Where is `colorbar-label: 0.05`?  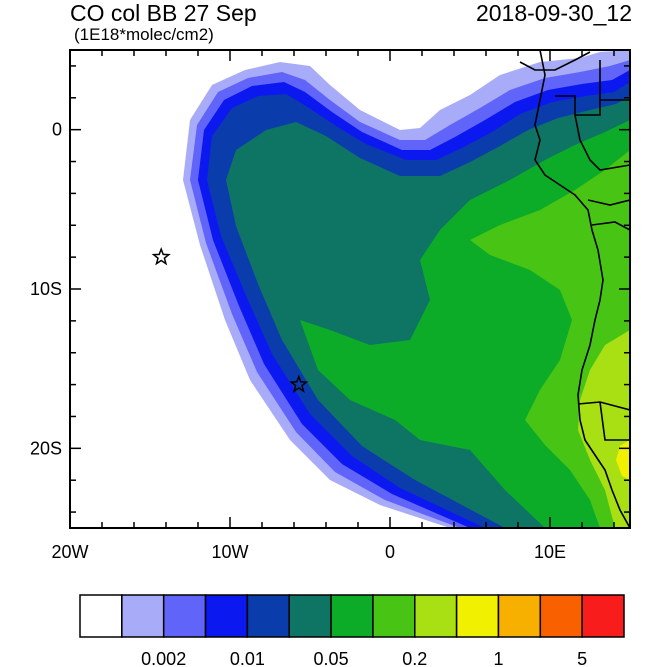 colorbar-label: 0.05 is located at coordinates (331, 658).